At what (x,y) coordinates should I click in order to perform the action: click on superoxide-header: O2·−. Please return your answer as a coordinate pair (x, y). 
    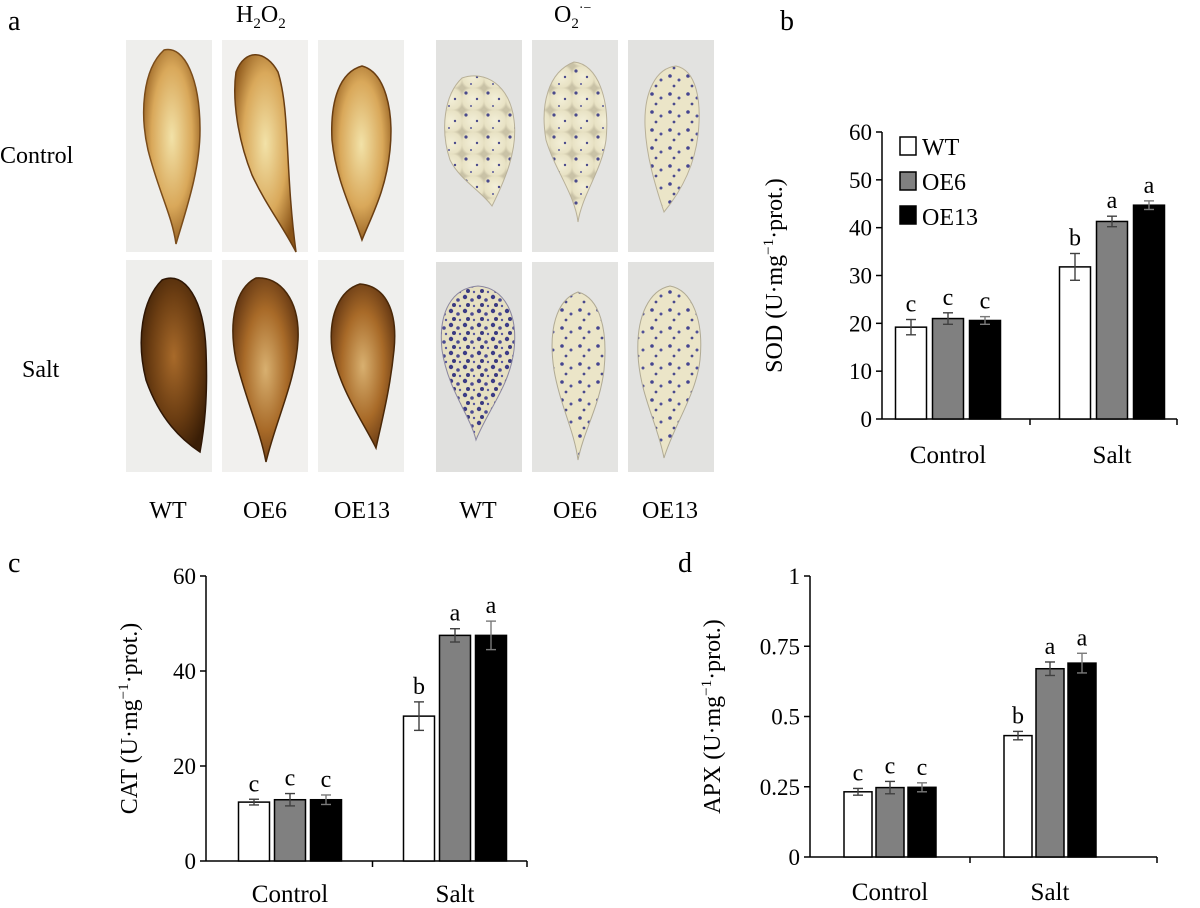
    Looking at the image, I should click on (573, 16).